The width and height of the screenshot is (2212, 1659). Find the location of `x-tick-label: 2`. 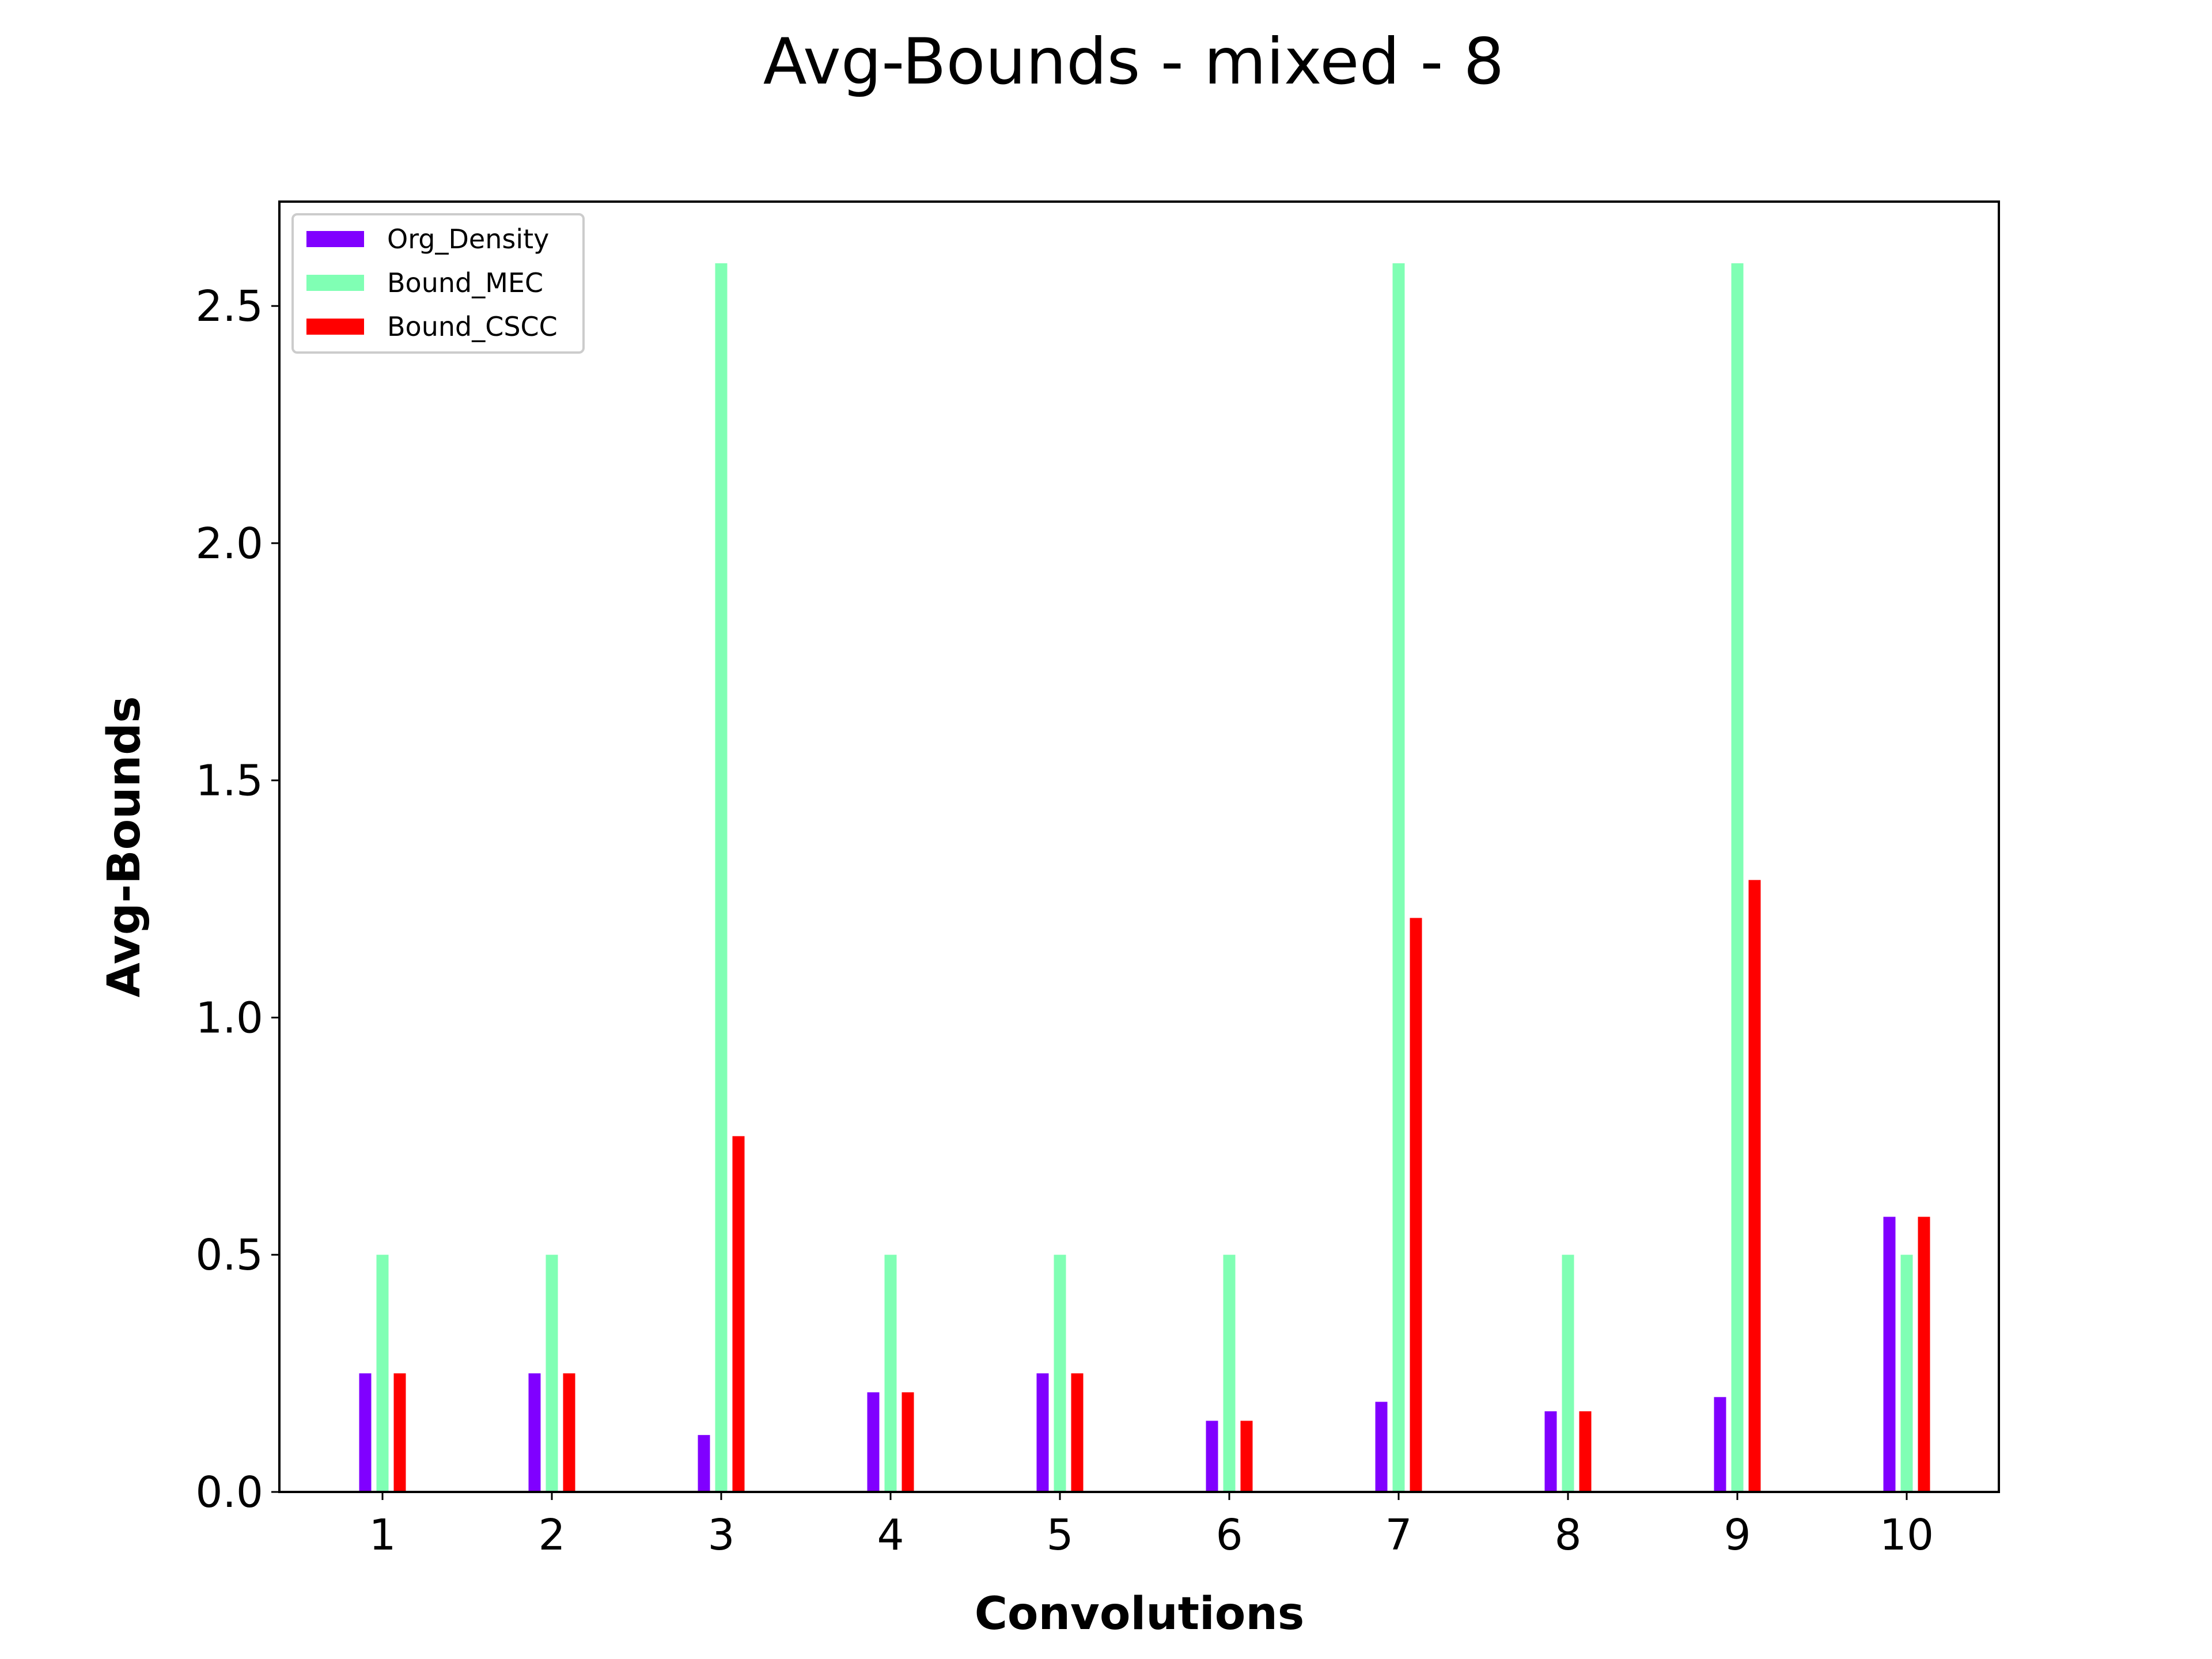

x-tick-label: 2 is located at coordinates (551, 1535).